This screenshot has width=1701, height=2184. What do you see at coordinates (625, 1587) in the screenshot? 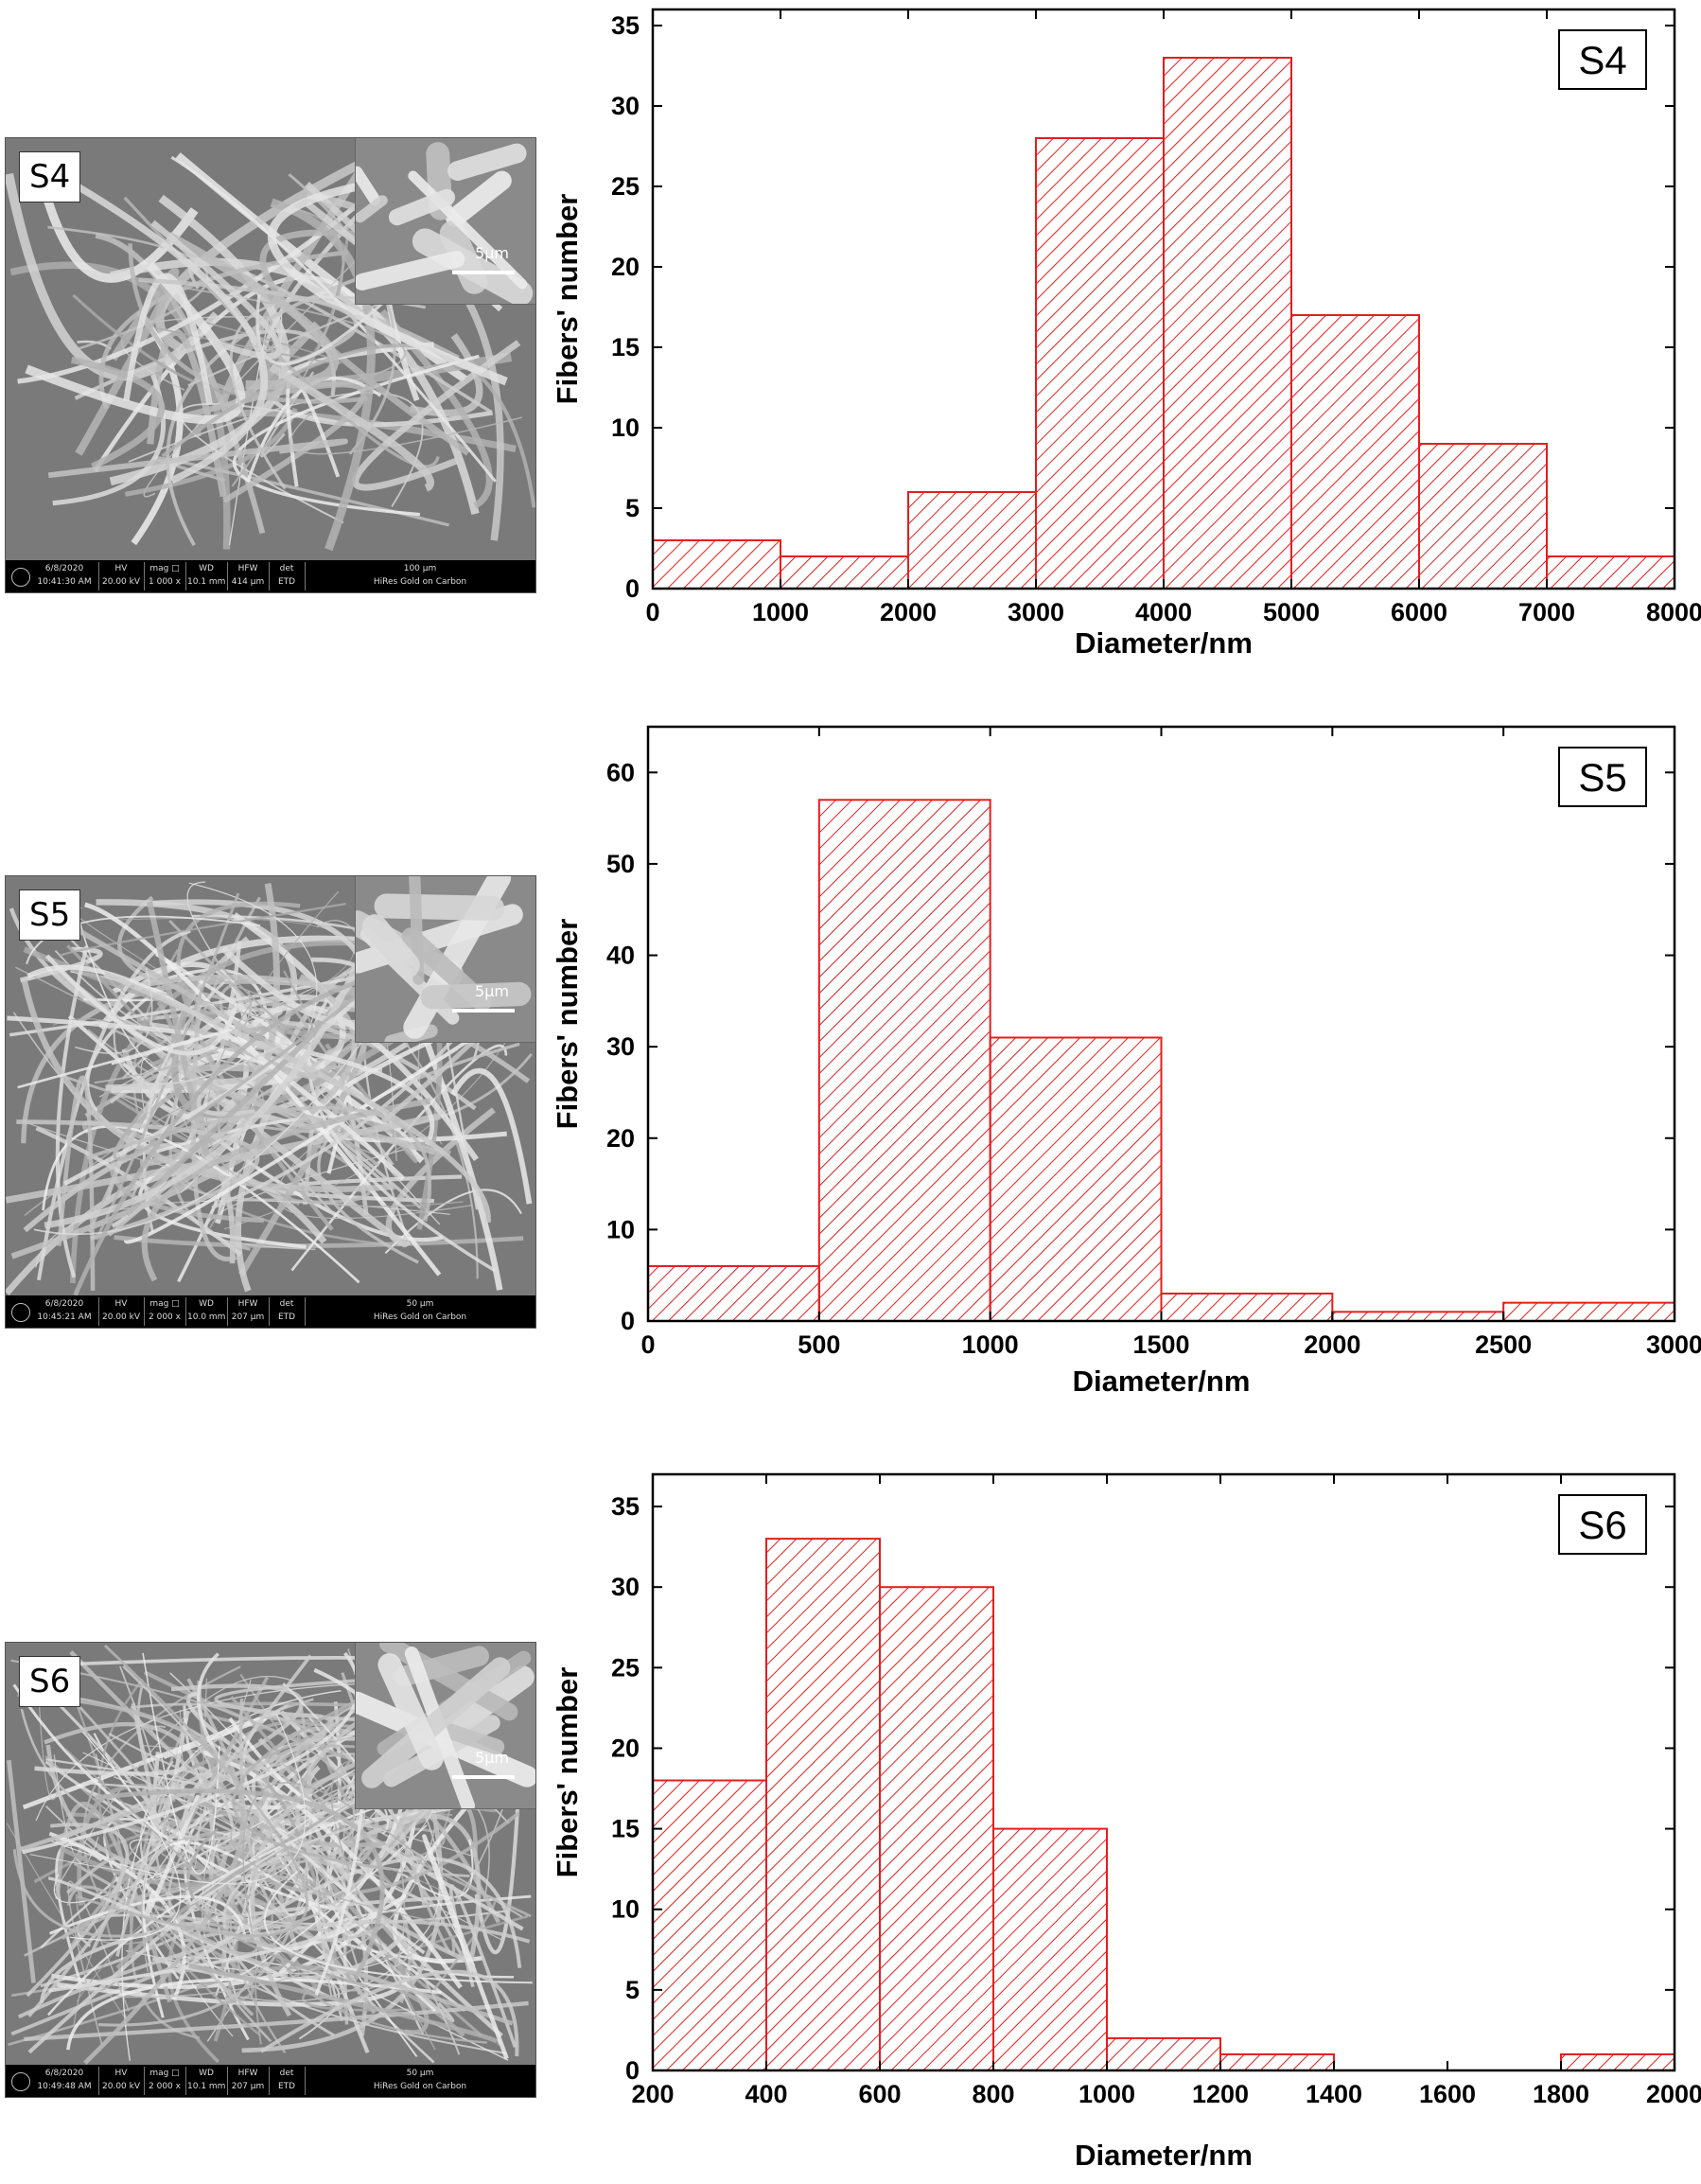
I see `y-tick-label: 30` at bounding box center [625, 1587].